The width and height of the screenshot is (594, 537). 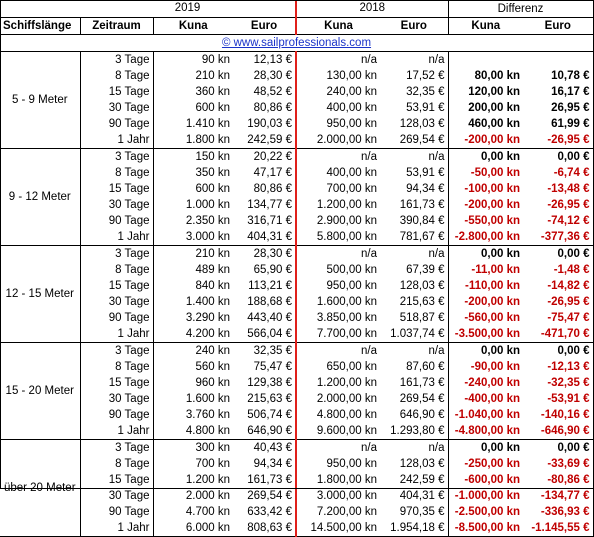 I want to click on kuna-2019-cell: 2.350 kn, so click(x=207, y=220).